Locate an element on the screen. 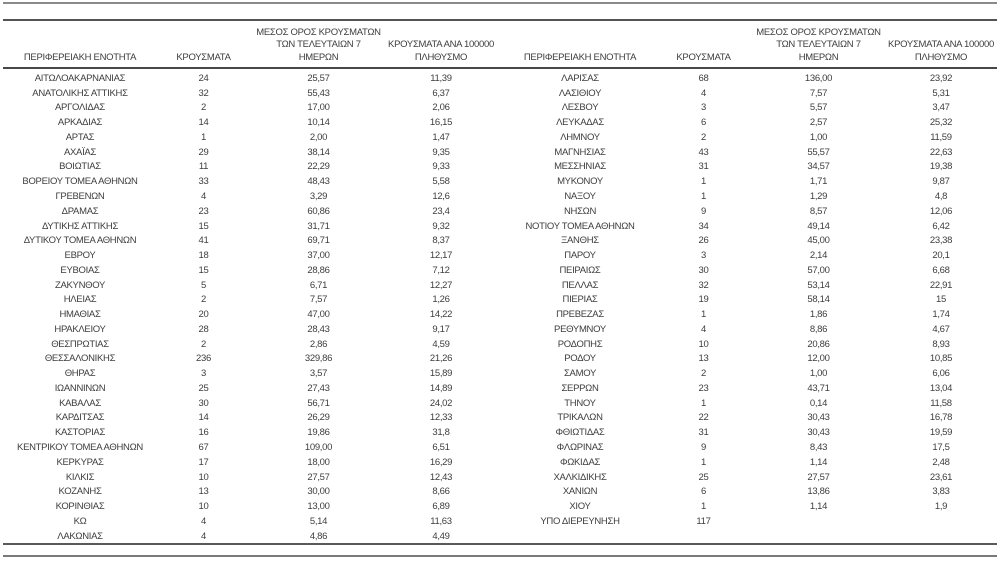 This screenshot has height=563, width=1000. region-cell: ΦΘΙΩΤΙΔΑΣ is located at coordinates (580, 433).